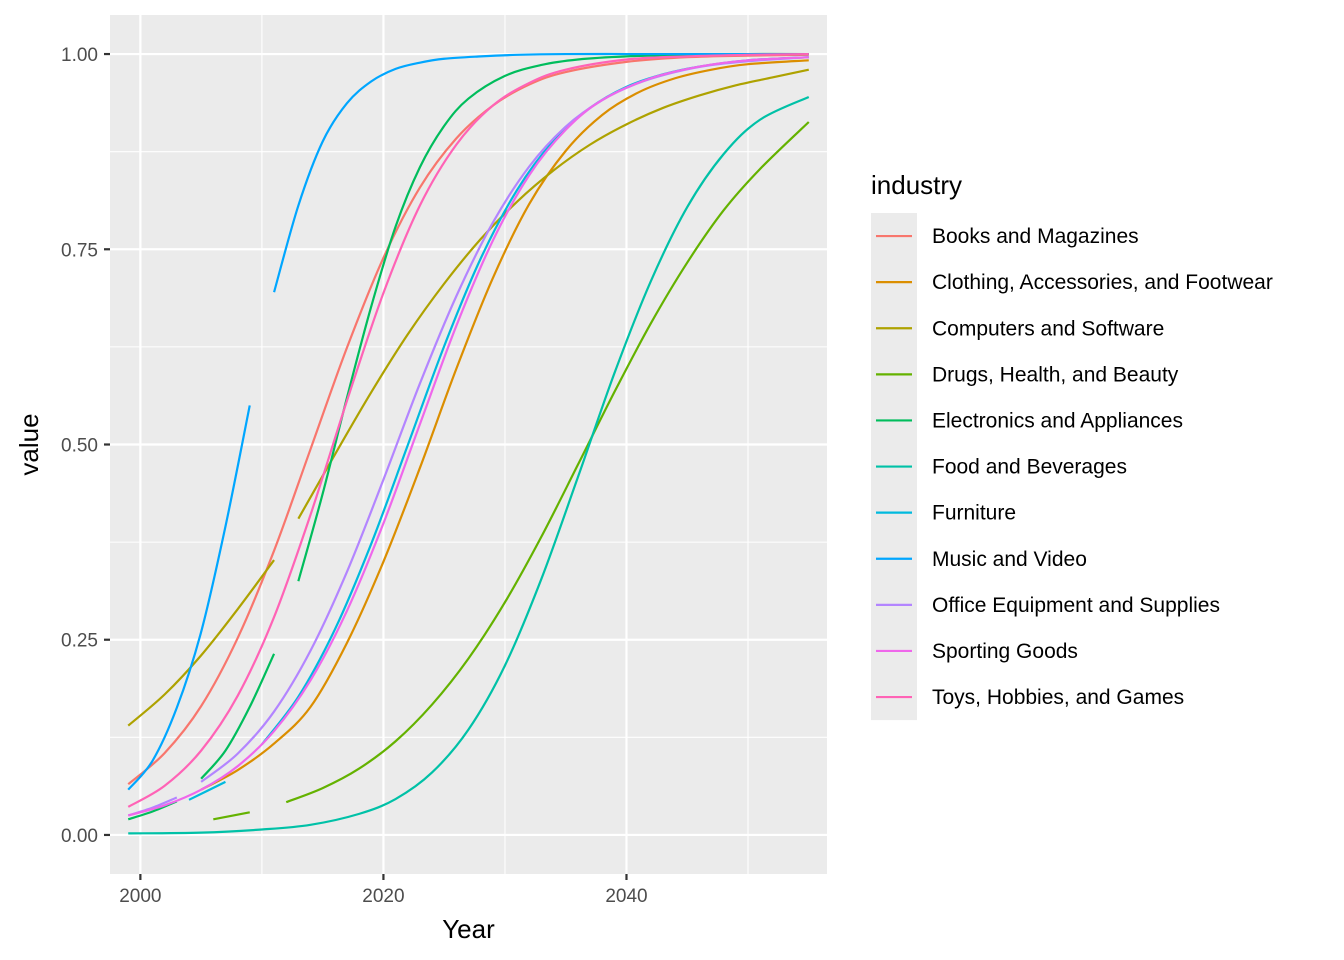  Describe the element at coordinates (79, 250) in the screenshot. I see `y-tick-label: 0.75` at that location.